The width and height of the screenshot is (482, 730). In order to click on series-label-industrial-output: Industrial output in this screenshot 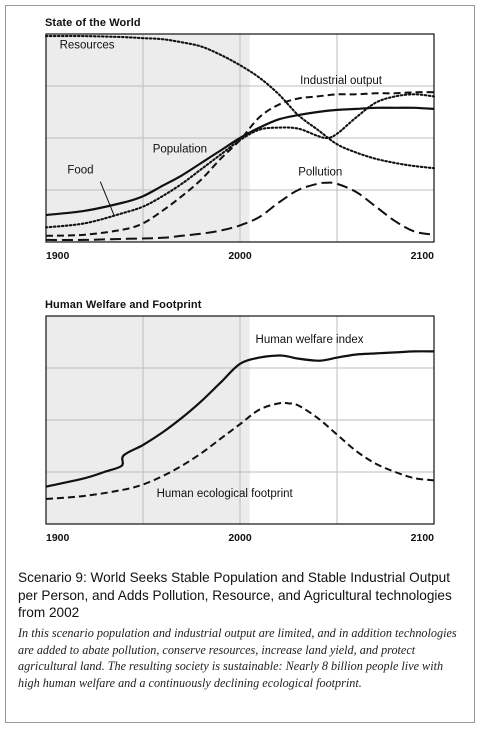, I will do `click(341, 81)`.